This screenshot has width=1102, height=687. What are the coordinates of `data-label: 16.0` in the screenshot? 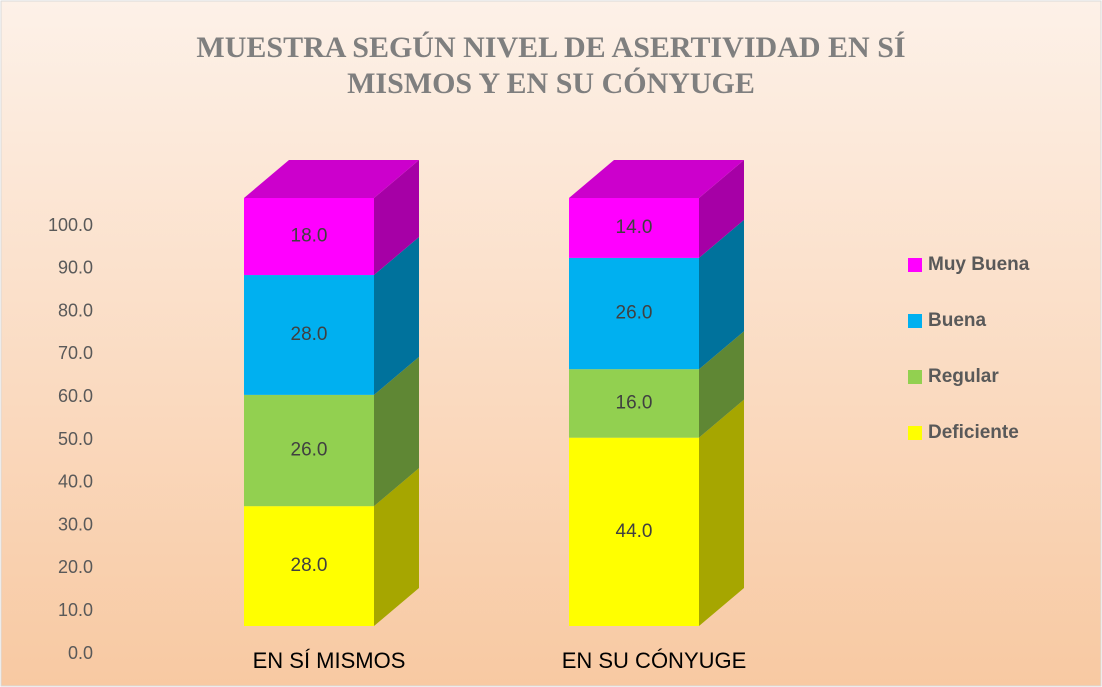 It's located at (634, 402).